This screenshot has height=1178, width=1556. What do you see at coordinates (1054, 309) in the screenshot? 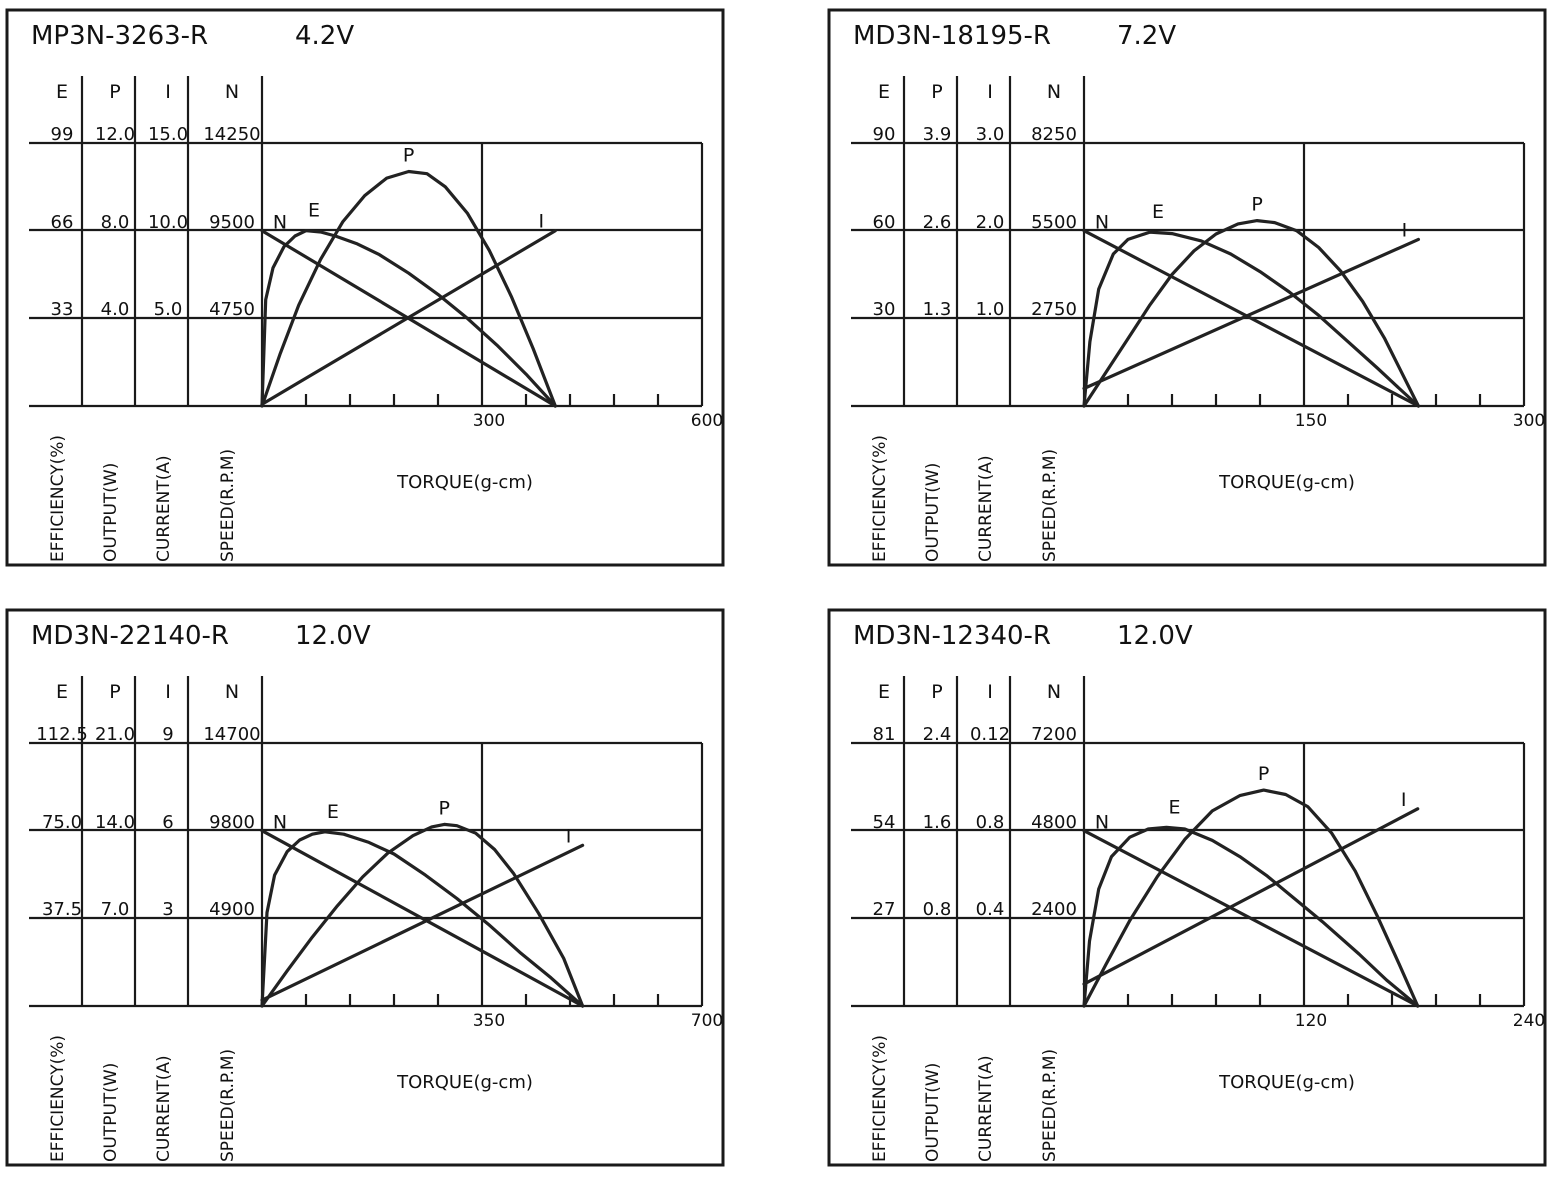
I see `scale-n-3: 2750` at bounding box center [1054, 309].